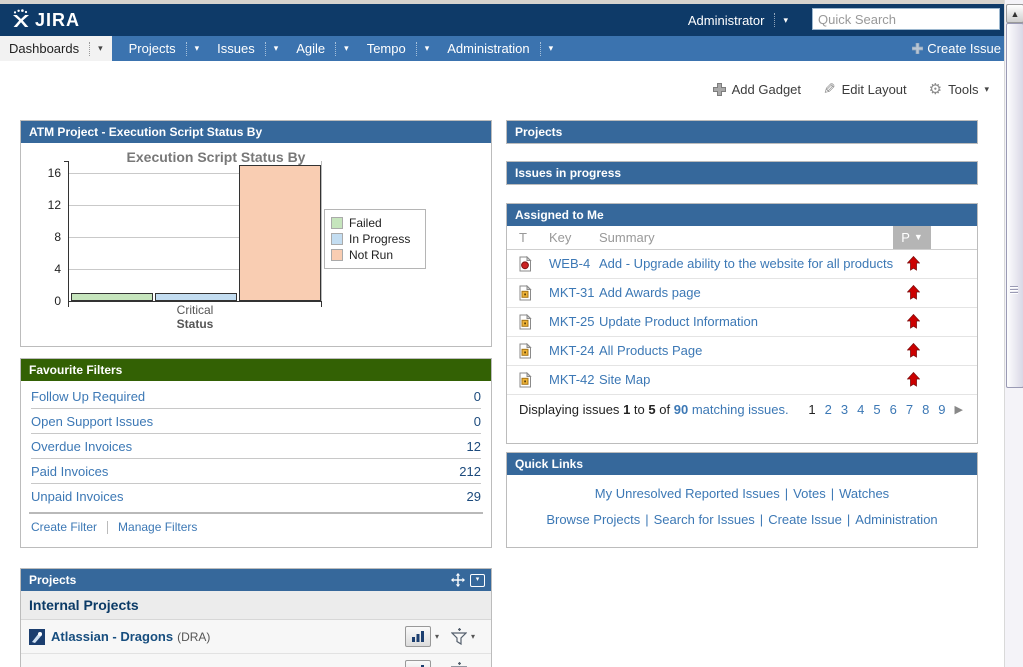  Describe the element at coordinates (70, 471) in the screenshot. I see `filter-link: Paid Invoices` at that location.